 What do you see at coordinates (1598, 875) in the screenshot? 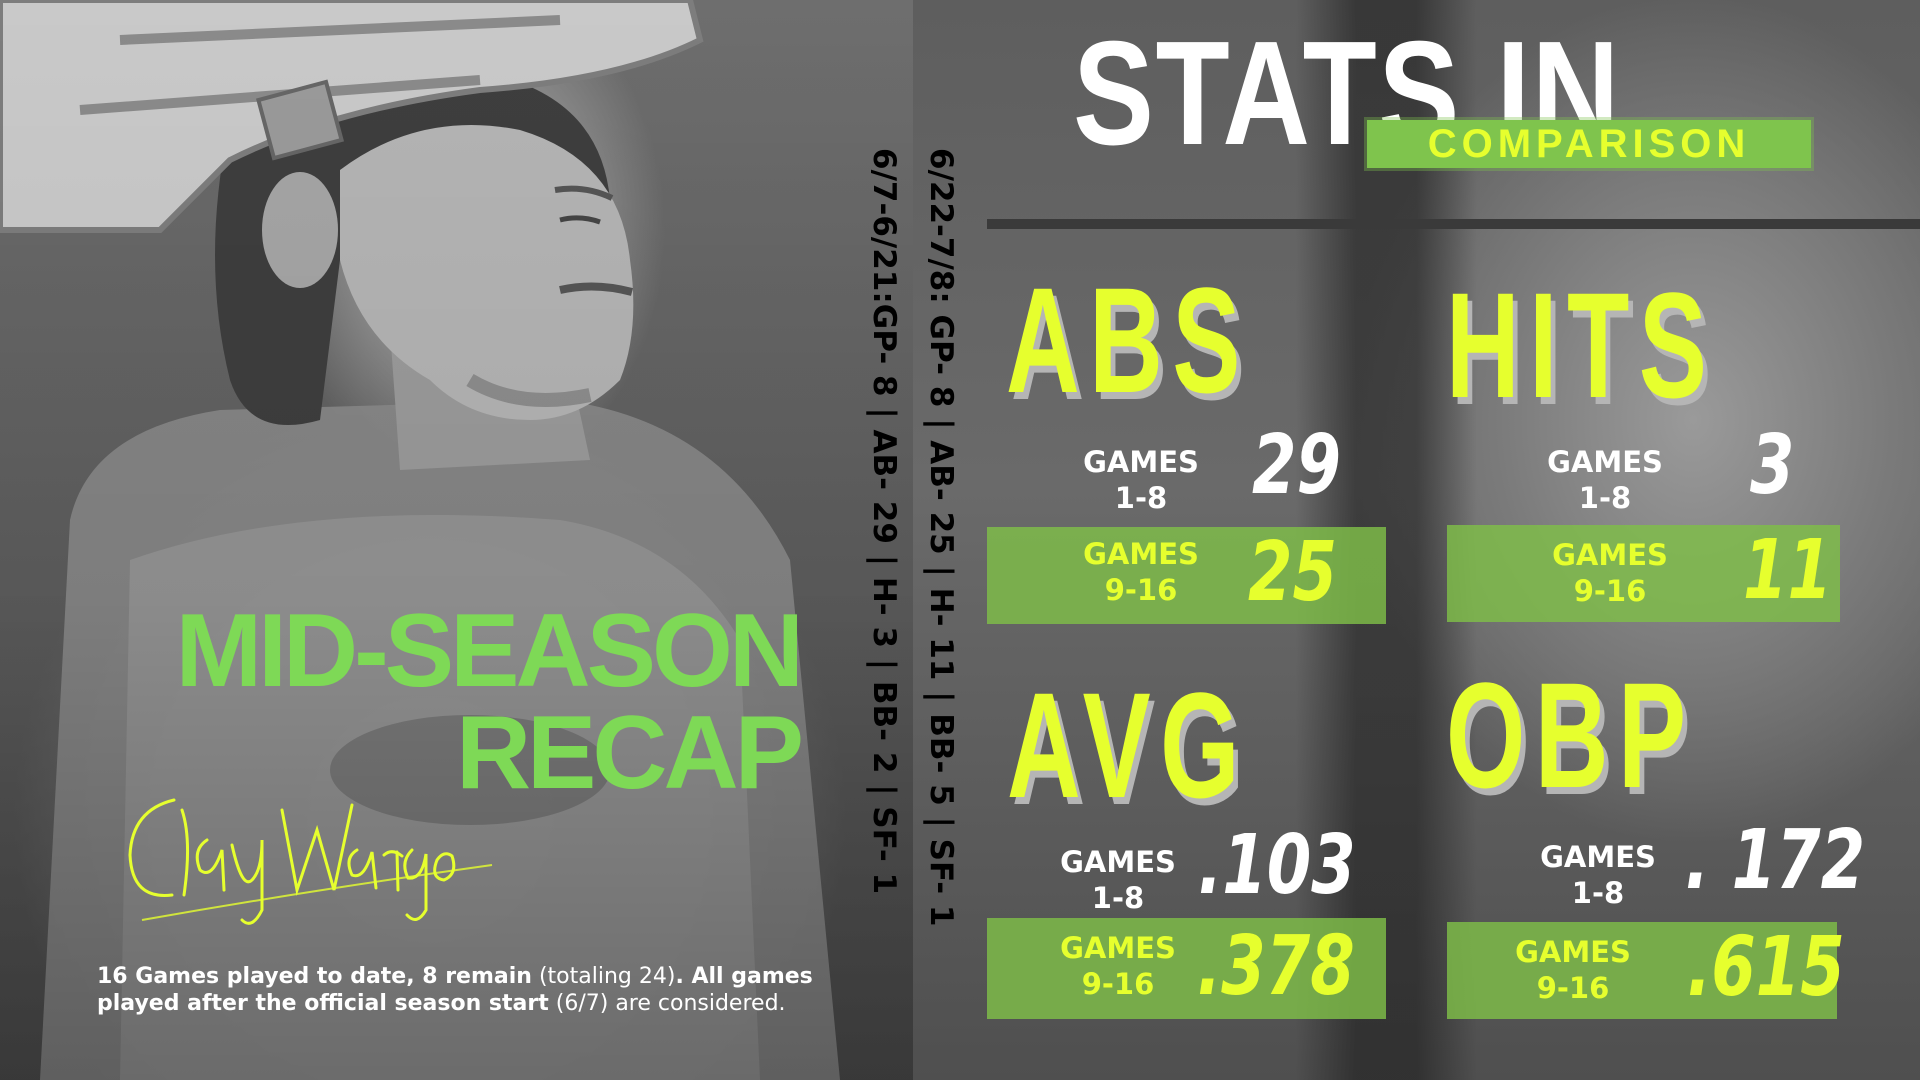
I see `obp-games-1-8-label: GAMES 1-8` at bounding box center [1598, 875].